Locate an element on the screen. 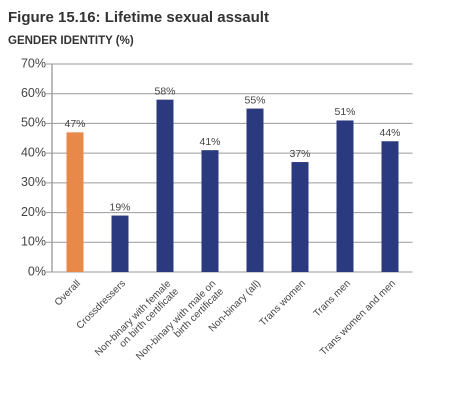 The width and height of the screenshot is (470, 401). value-label: 55% is located at coordinates (254, 100).